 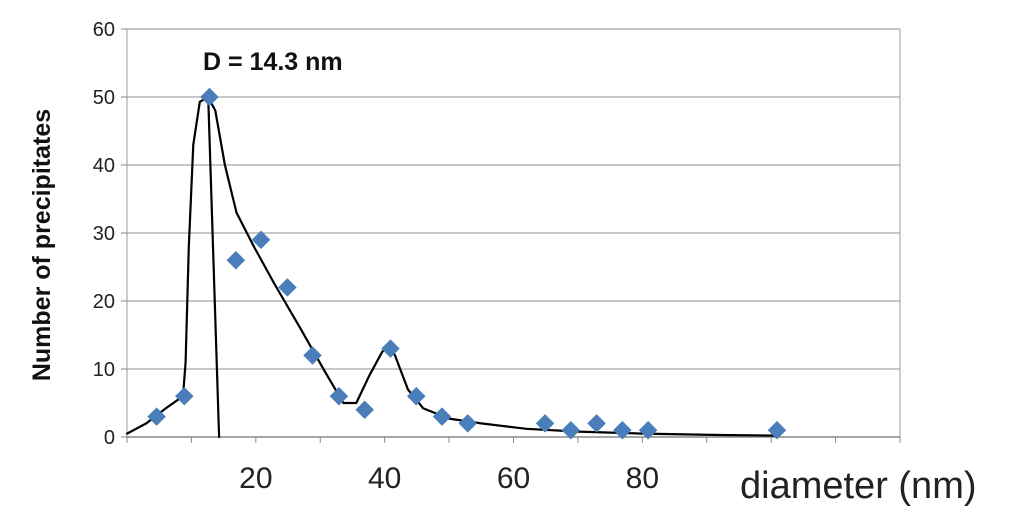 What do you see at coordinates (255, 478) in the screenshot?
I see `xtick-label: 20` at bounding box center [255, 478].